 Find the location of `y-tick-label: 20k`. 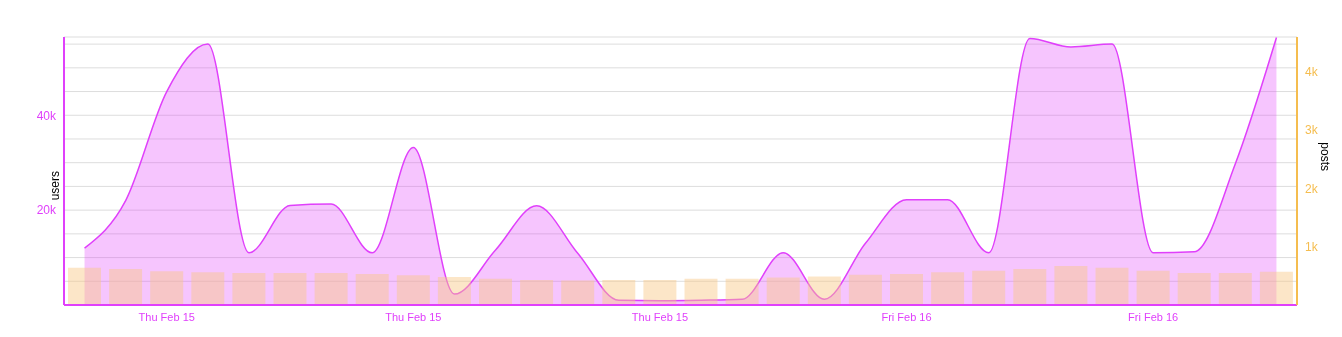

y-tick-label: 20k is located at coordinates (46, 210).